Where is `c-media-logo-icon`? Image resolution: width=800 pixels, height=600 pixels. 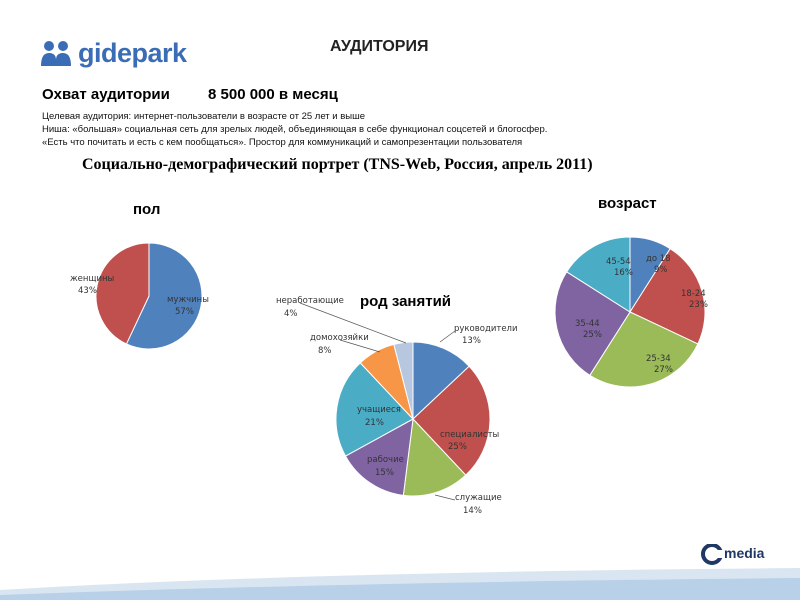
c-media-logo-icon is located at coordinates (712, 554).